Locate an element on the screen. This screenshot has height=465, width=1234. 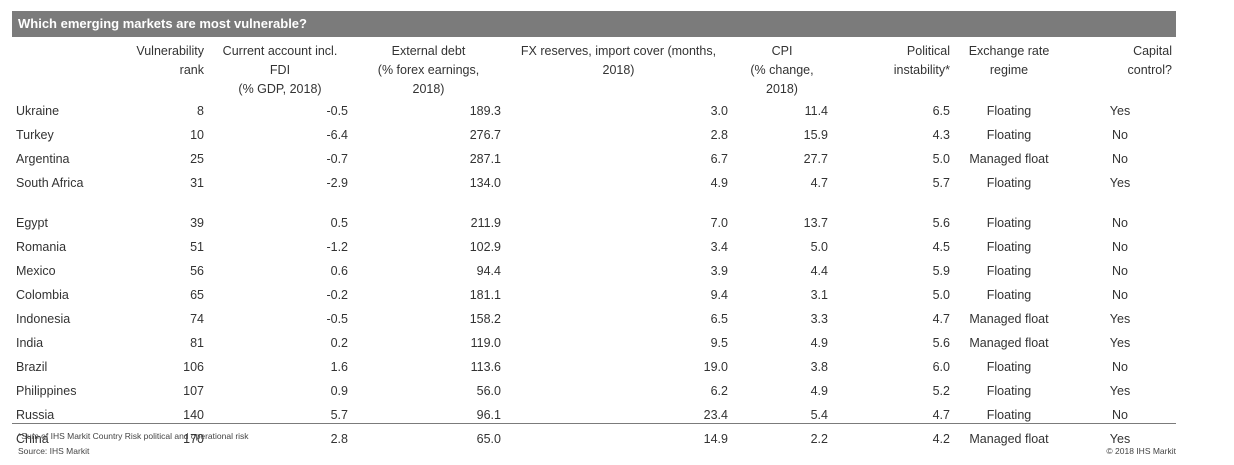
country-name: Argentina is located at coordinates (43, 159).